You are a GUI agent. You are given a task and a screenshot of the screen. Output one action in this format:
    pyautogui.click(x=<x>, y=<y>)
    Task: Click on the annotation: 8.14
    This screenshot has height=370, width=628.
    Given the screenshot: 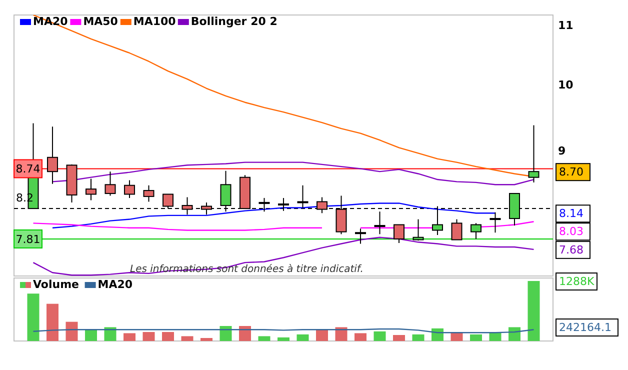 What is the action you would take?
    pyautogui.click(x=571, y=213)
    